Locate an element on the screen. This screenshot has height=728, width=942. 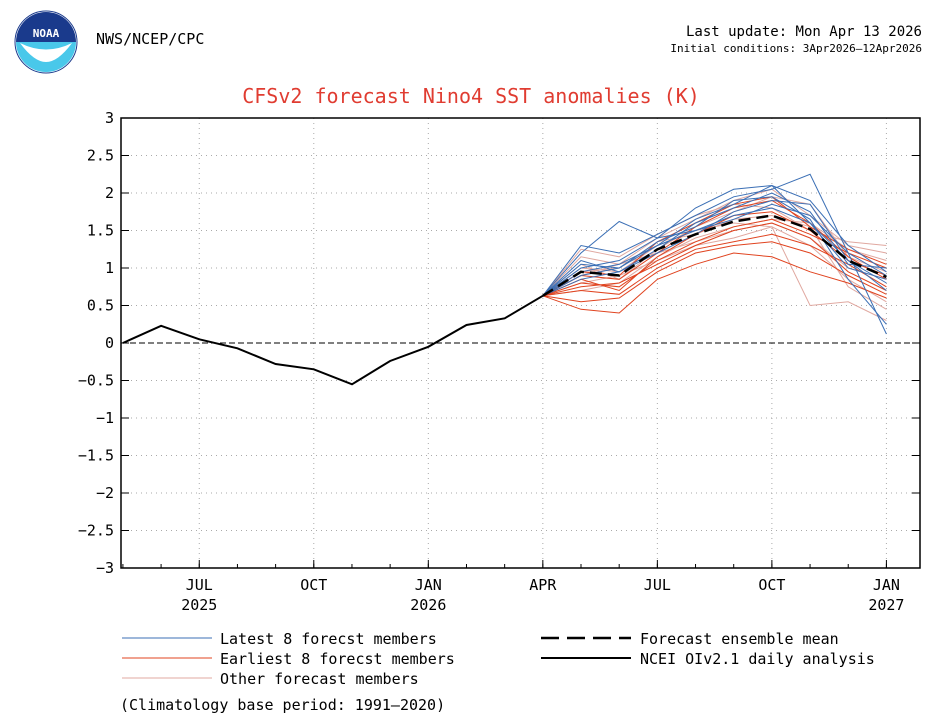
x-tick-label: APR is located at coordinates (543, 585).